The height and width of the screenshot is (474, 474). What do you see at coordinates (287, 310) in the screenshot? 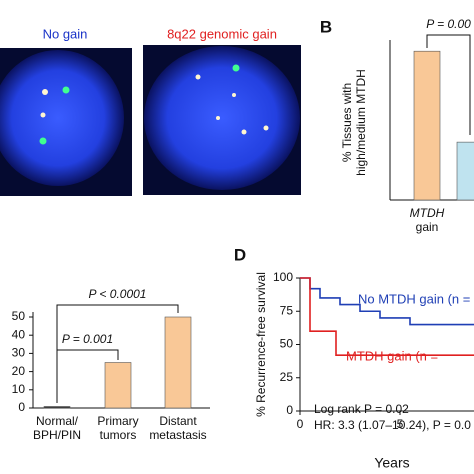
I see `y-tick-label: 75` at bounding box center [287, 310].